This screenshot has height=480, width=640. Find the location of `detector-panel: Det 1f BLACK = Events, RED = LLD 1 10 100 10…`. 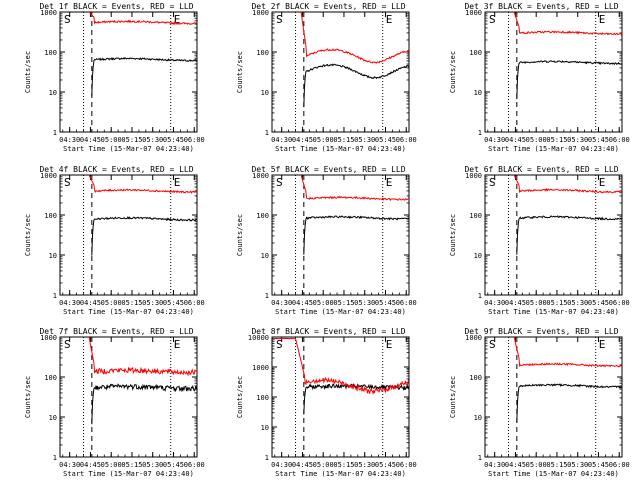

detector-panel: Det 1f BLACK = Events, RED = LLD 1 10 100 10… is located at coordinates (114, 77).